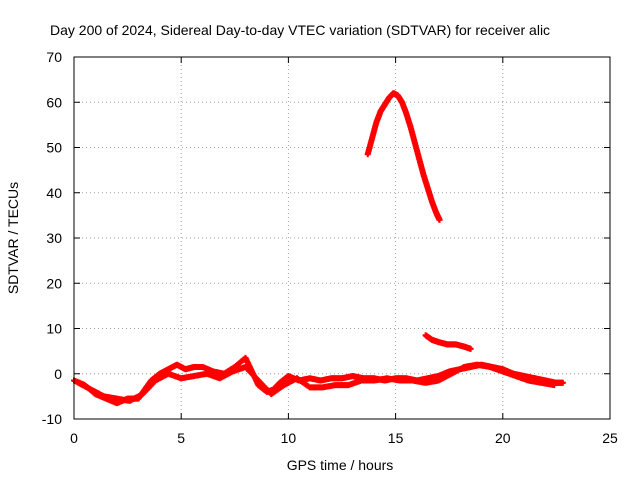  I want to click on x-tick-label: 5, so click(181, 438).